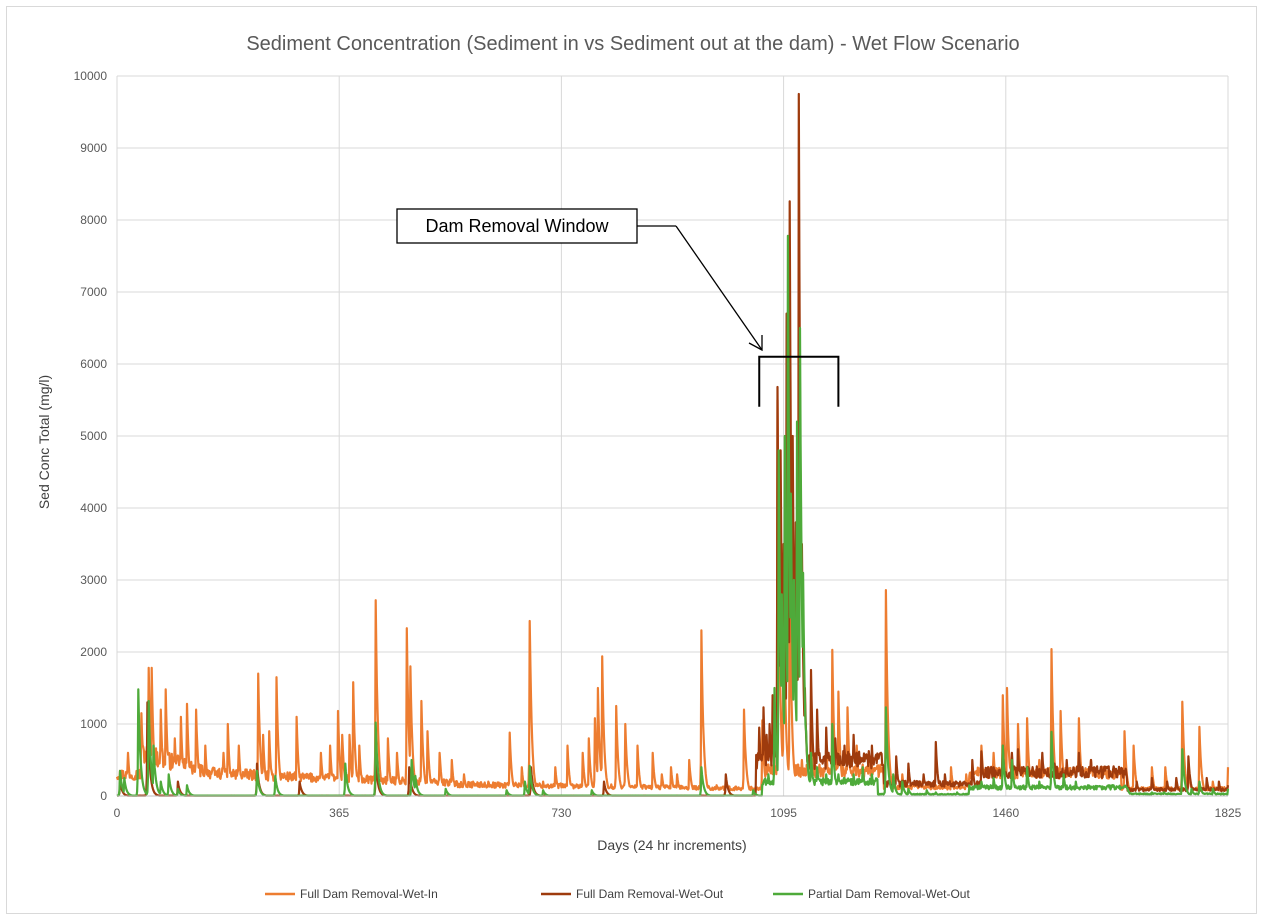  Describe the element at coordinates (103, 796) in the screenshot. I see `y-tick-label: 0` at that location.